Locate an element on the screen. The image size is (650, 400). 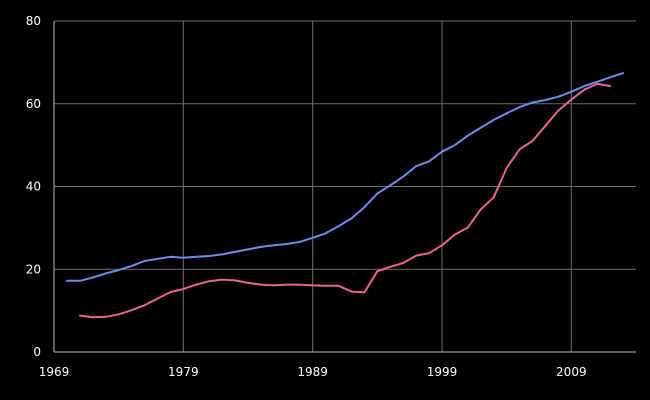
y-tick-label: 20 is located at coordinates (33, 269).